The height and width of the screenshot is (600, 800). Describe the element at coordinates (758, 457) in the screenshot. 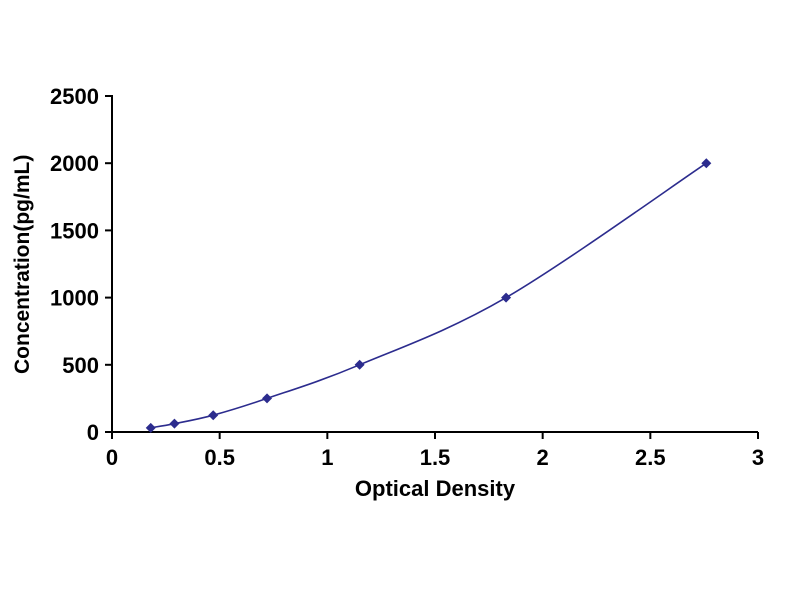

I see `x-tick-label: 3` at that location.